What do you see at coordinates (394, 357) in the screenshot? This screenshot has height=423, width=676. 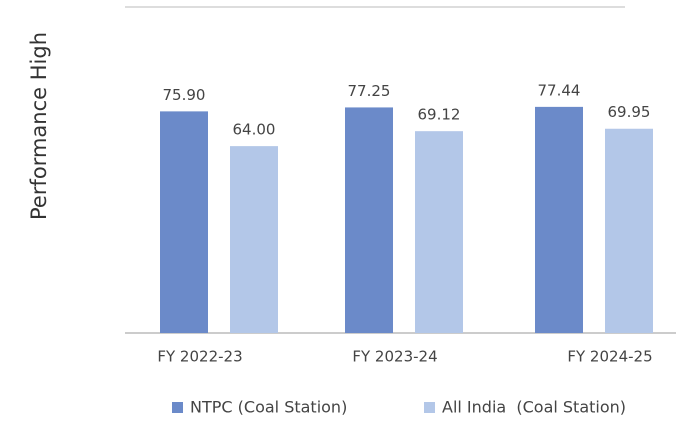 I see `x-tick-label: FY 2023-24` at bounding box center [394, 357].